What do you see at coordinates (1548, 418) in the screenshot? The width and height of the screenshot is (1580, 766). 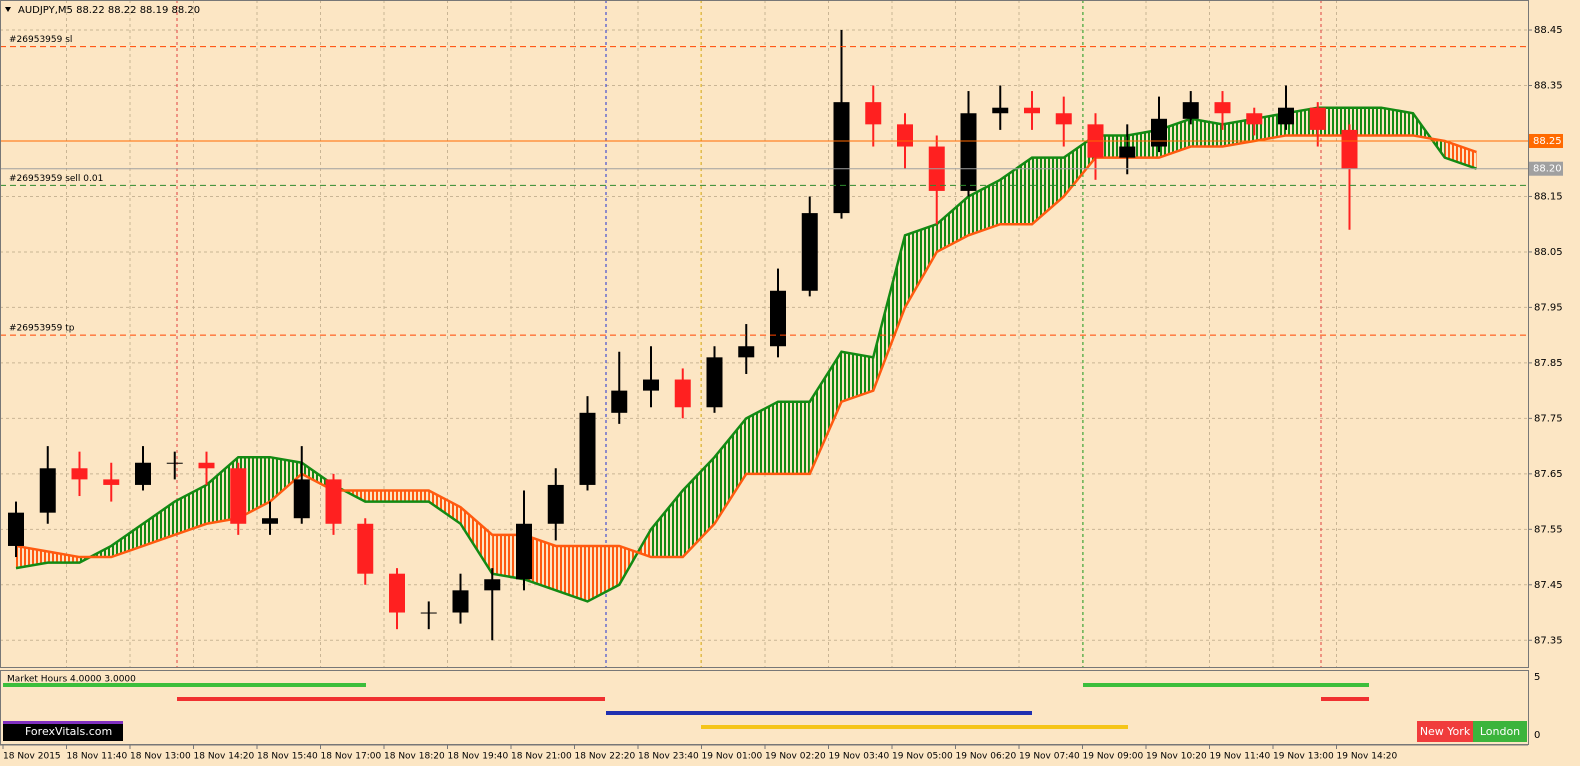 I see `y-tick-label: 87.75` at bounding box center [1548, 418].